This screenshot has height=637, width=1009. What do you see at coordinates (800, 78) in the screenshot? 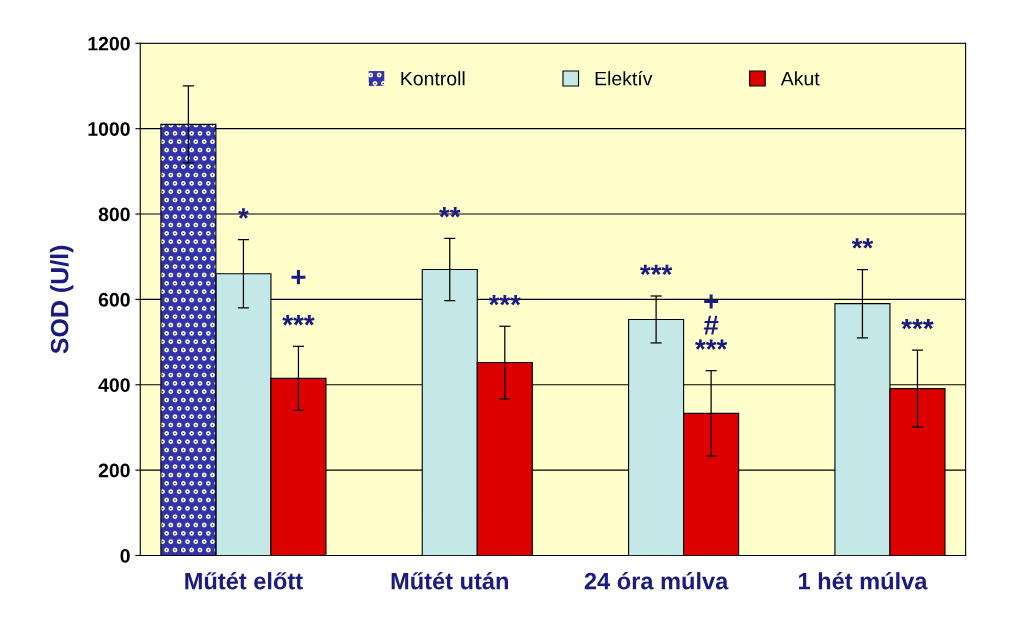
I see `legend-label: Akut` at bounding box center [800, 78].